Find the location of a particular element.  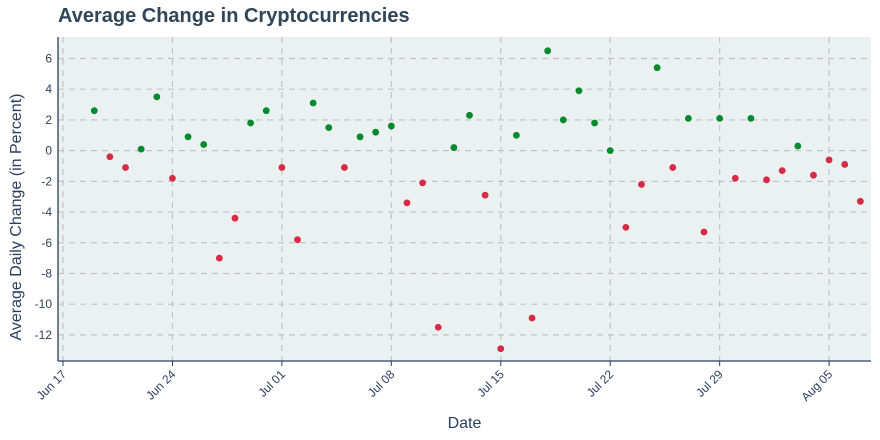

y-tick-label: -8 is located at coordinates (46, 273).